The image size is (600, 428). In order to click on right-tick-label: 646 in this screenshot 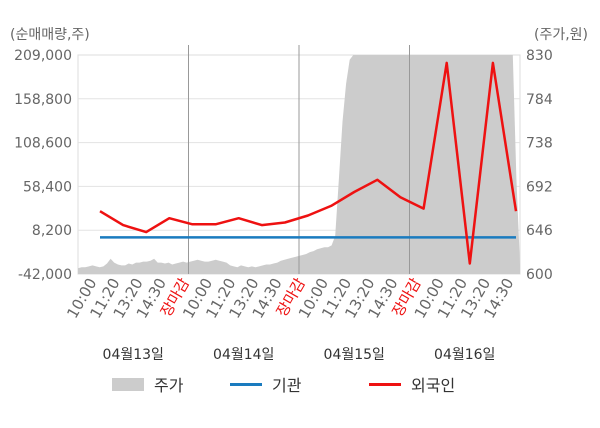, I will do `click(539, 231)`.